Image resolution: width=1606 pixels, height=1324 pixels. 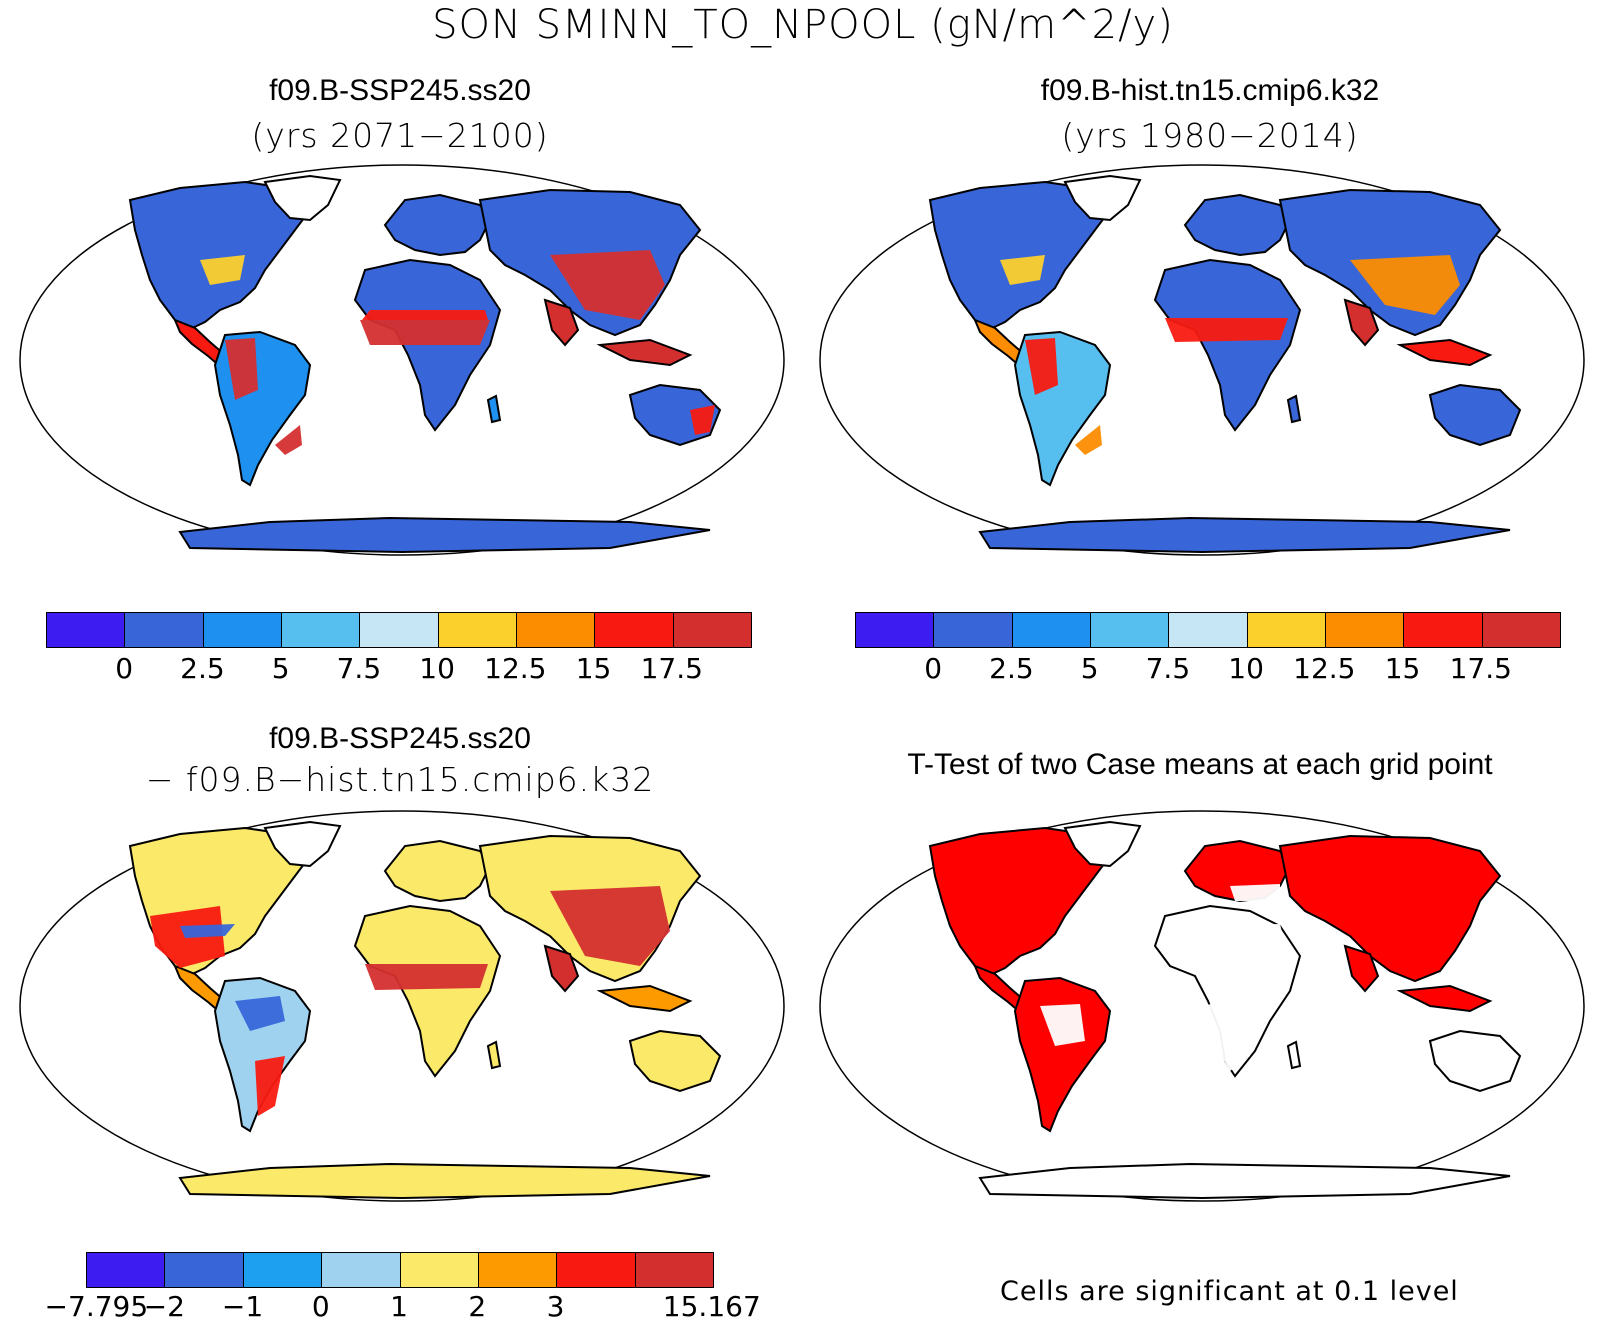 I want to click on panel3-colorbar-tick-label: 3, so click(x=555, y=1306).